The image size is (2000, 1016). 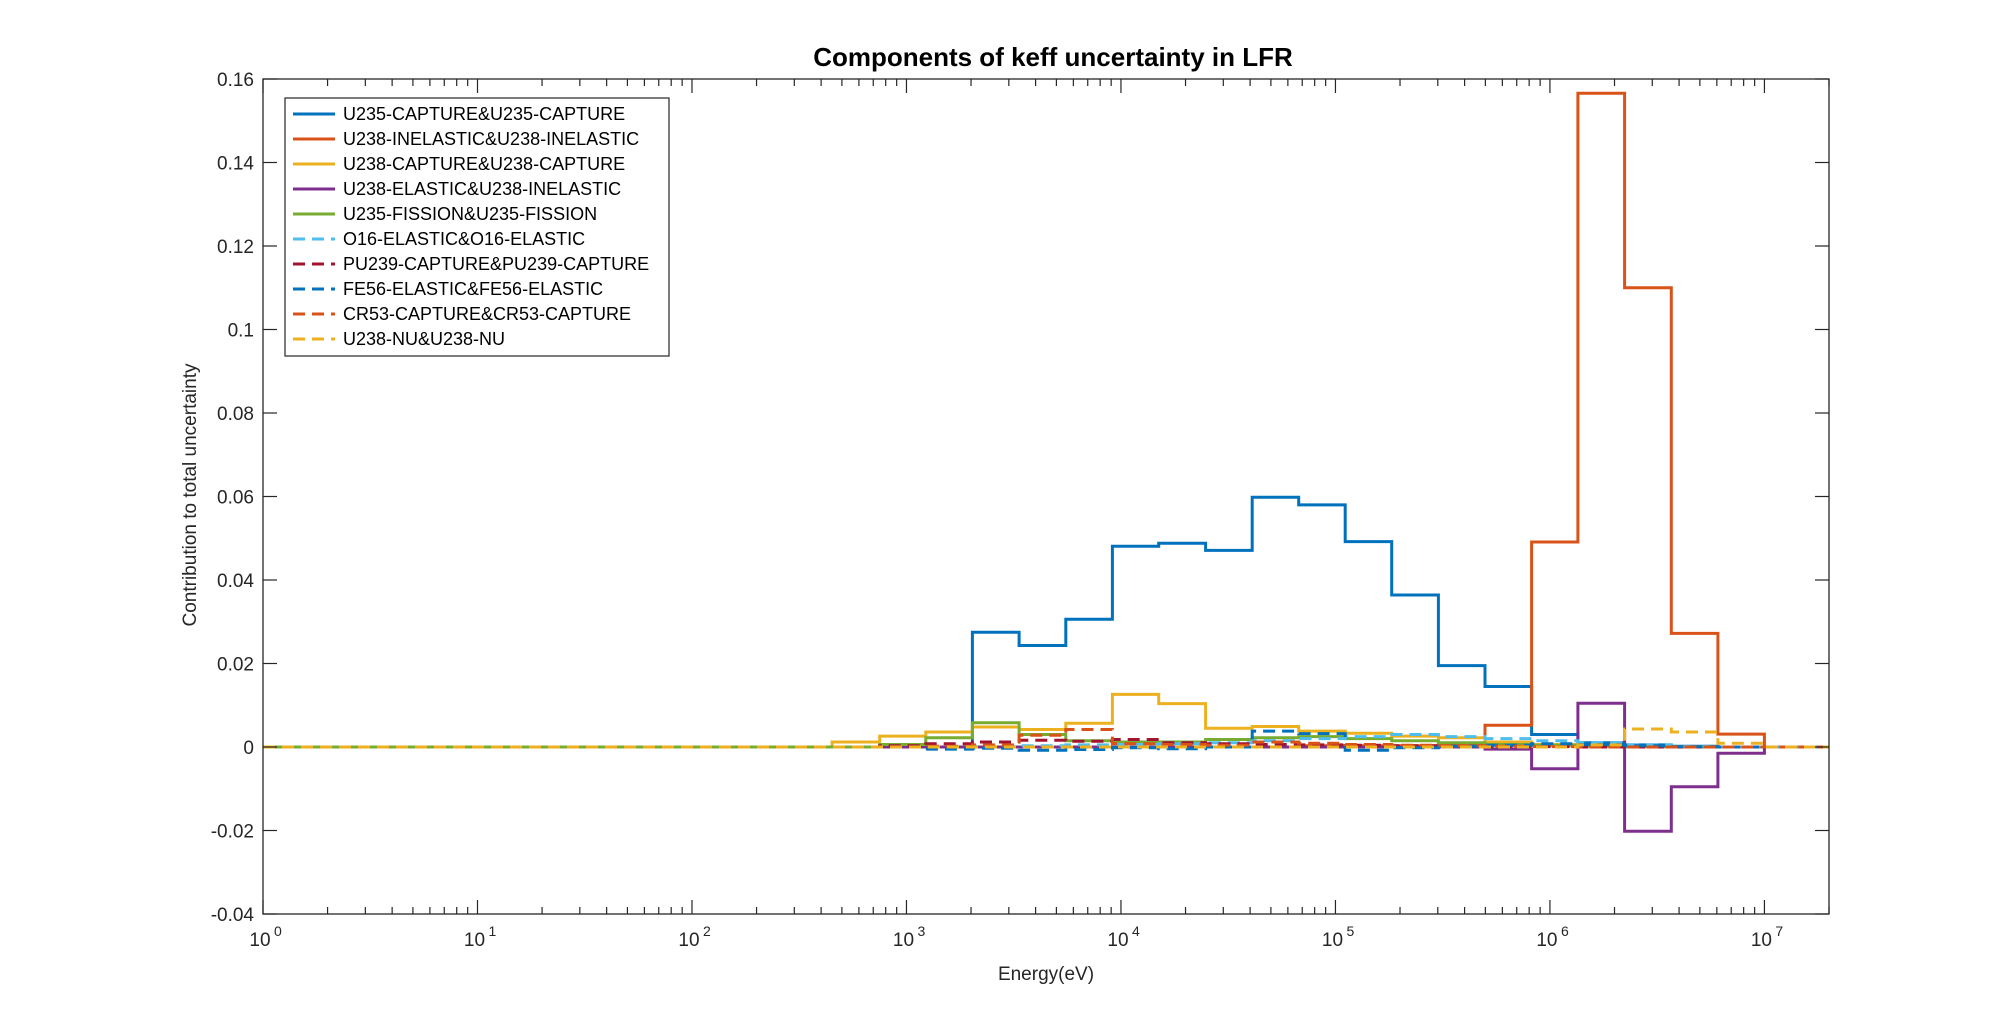 What do you see at coordinates (491, 139) in the screenshot?
I see `legend-label-2: U238-INELASTIC&U238-INELASTIC` at bounding box center [491, 139].